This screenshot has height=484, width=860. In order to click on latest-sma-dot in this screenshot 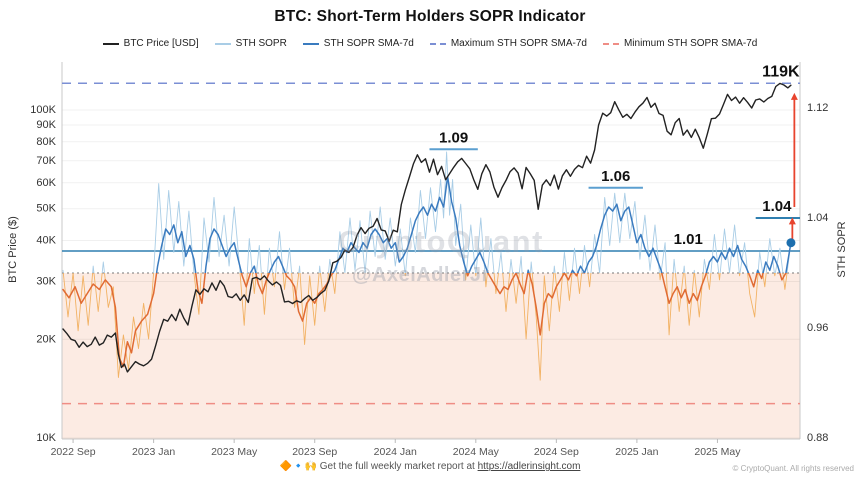, I will do `click(791, 243)`.